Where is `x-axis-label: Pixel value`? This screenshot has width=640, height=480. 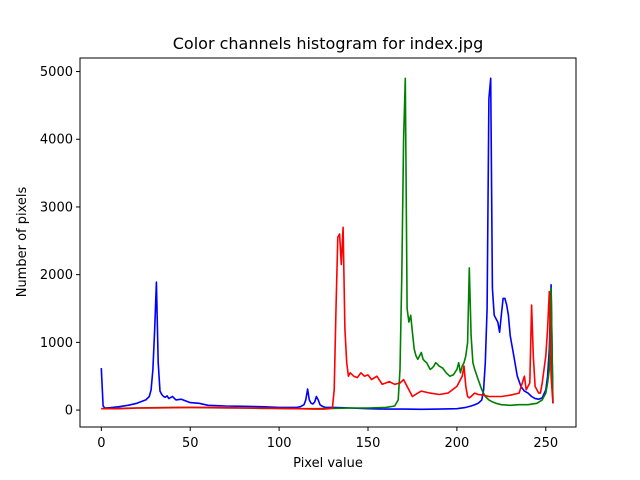 x-axis-label: Pixel value is located at coordinates (328, 463).